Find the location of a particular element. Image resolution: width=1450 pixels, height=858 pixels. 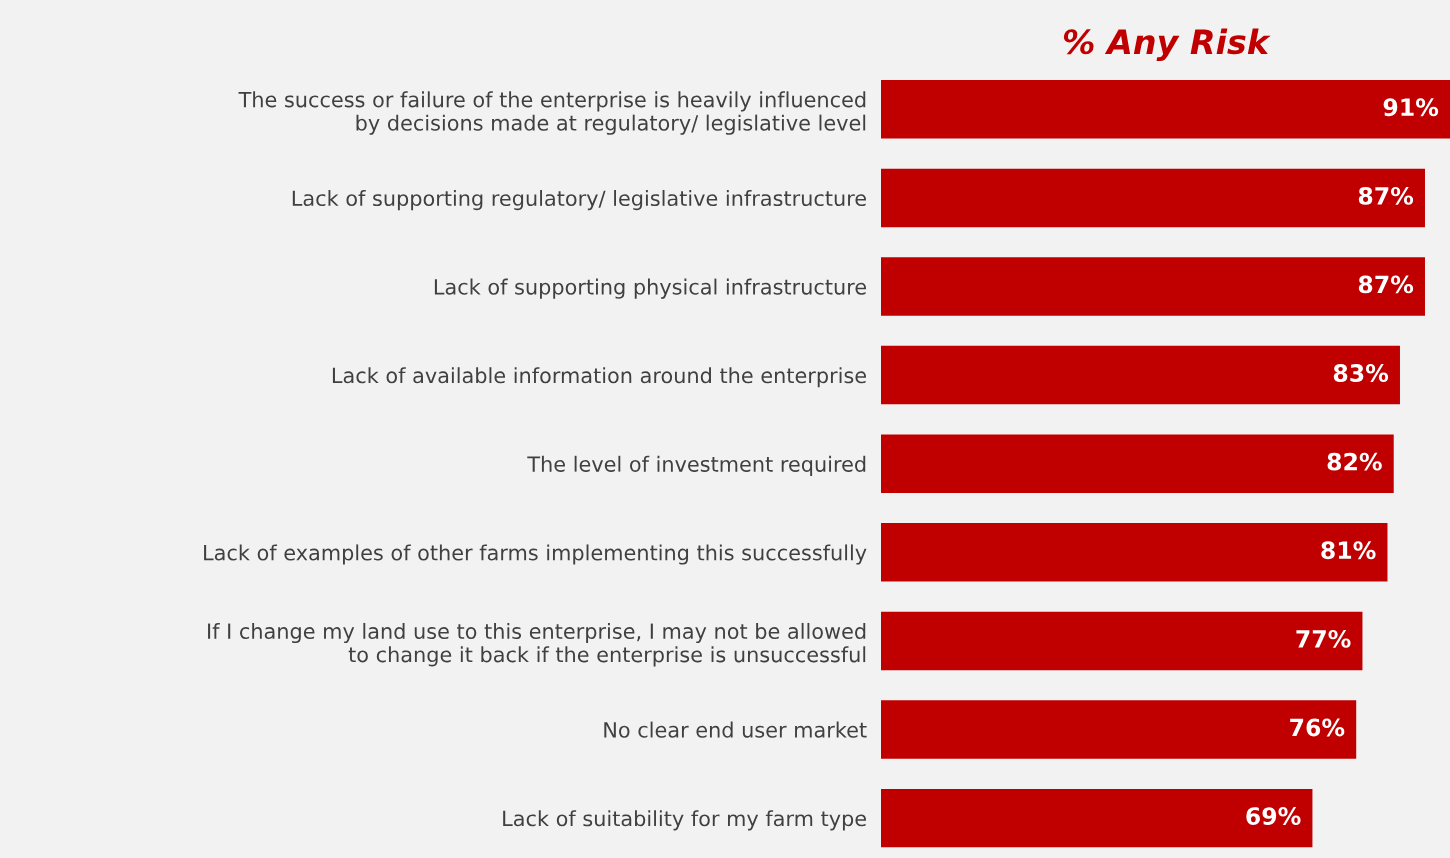

data-label: 77% is located at coordinates (1323, 638).